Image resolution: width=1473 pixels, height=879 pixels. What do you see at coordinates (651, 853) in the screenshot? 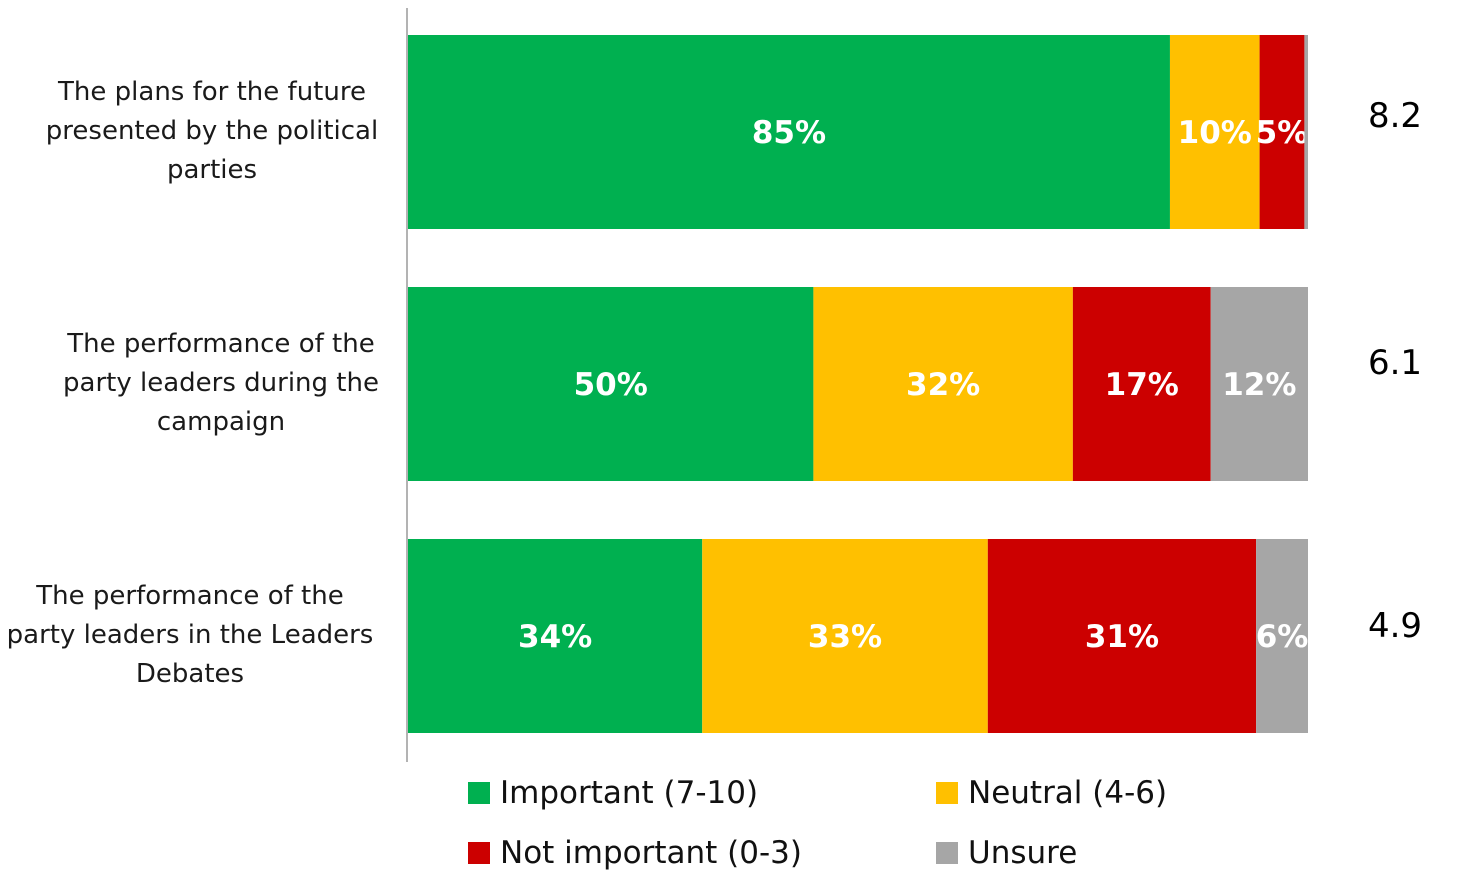
I see `legend-label-not-important: Not important (0-3)` at bounding box center [651, 853].